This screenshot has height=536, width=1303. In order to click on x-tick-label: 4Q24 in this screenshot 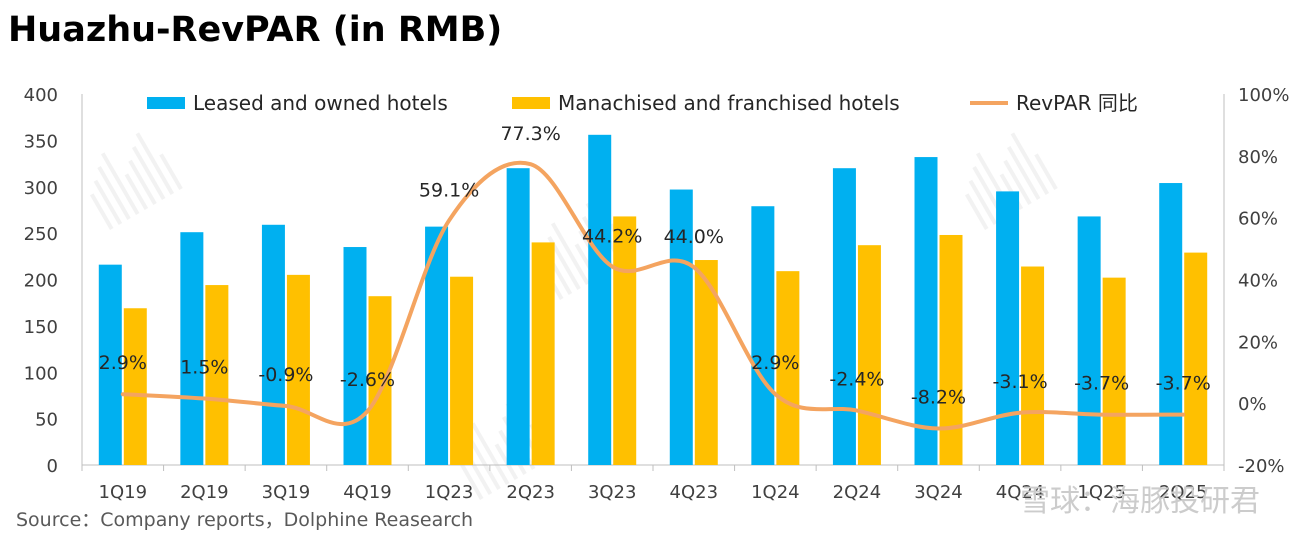, I will do `click(1020, 492)`.